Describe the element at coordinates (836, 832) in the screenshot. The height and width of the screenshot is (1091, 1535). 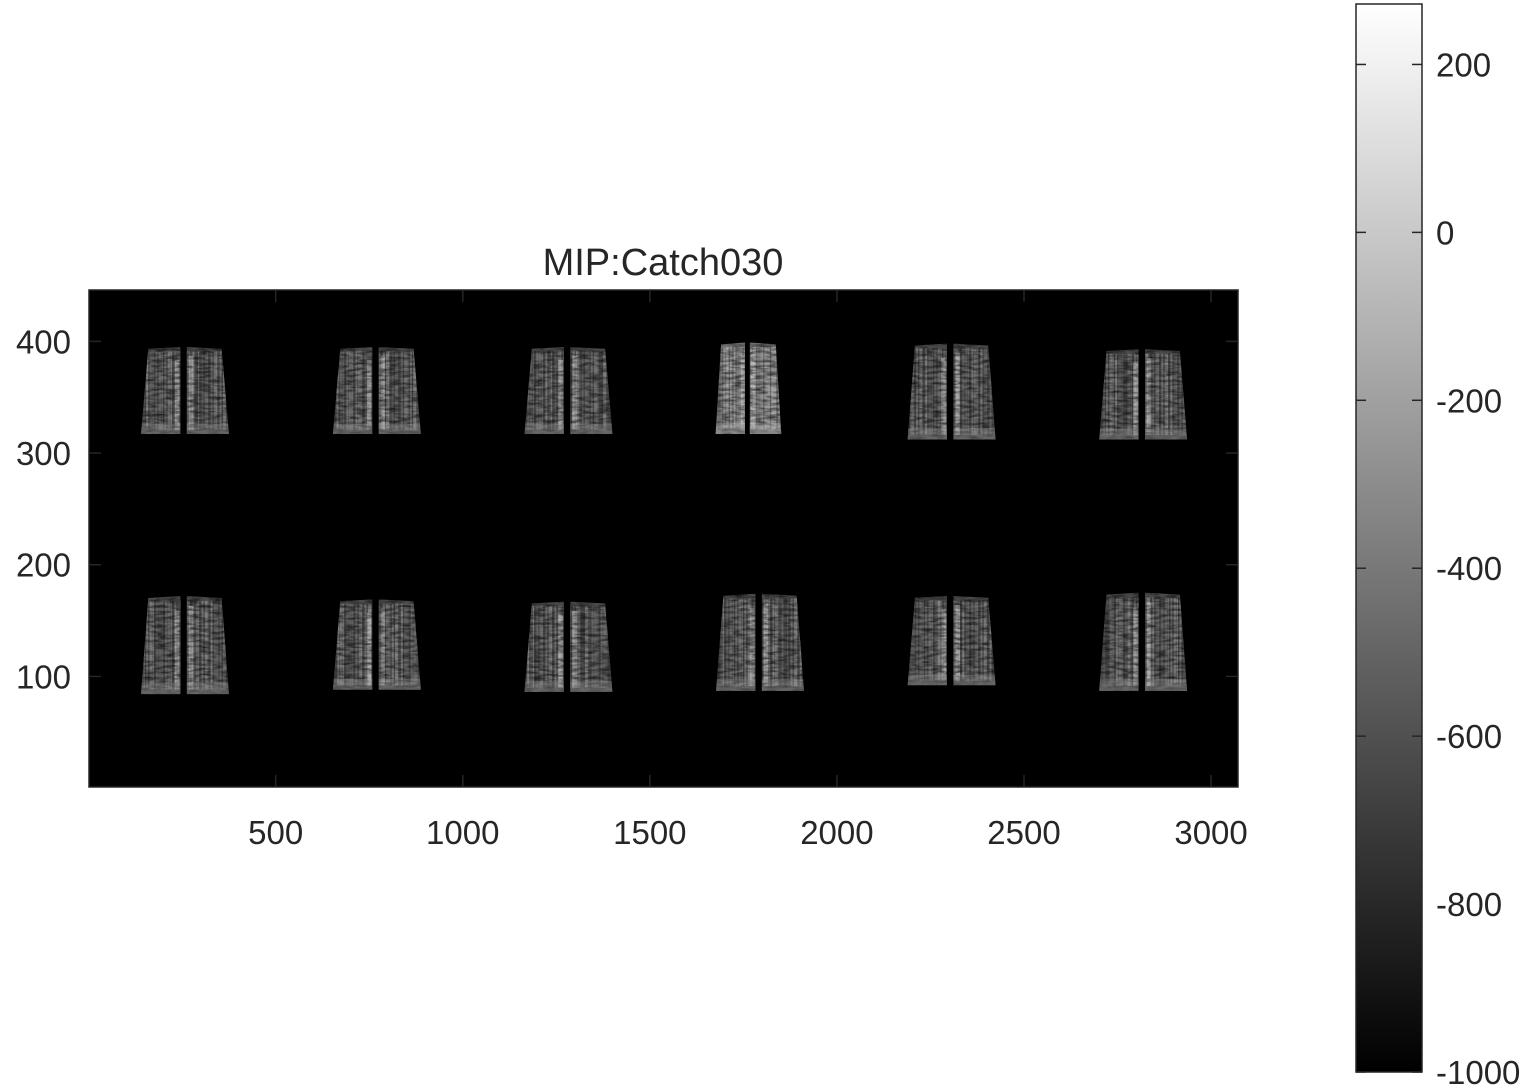
I see `x-tick-label: 2000` at that location.